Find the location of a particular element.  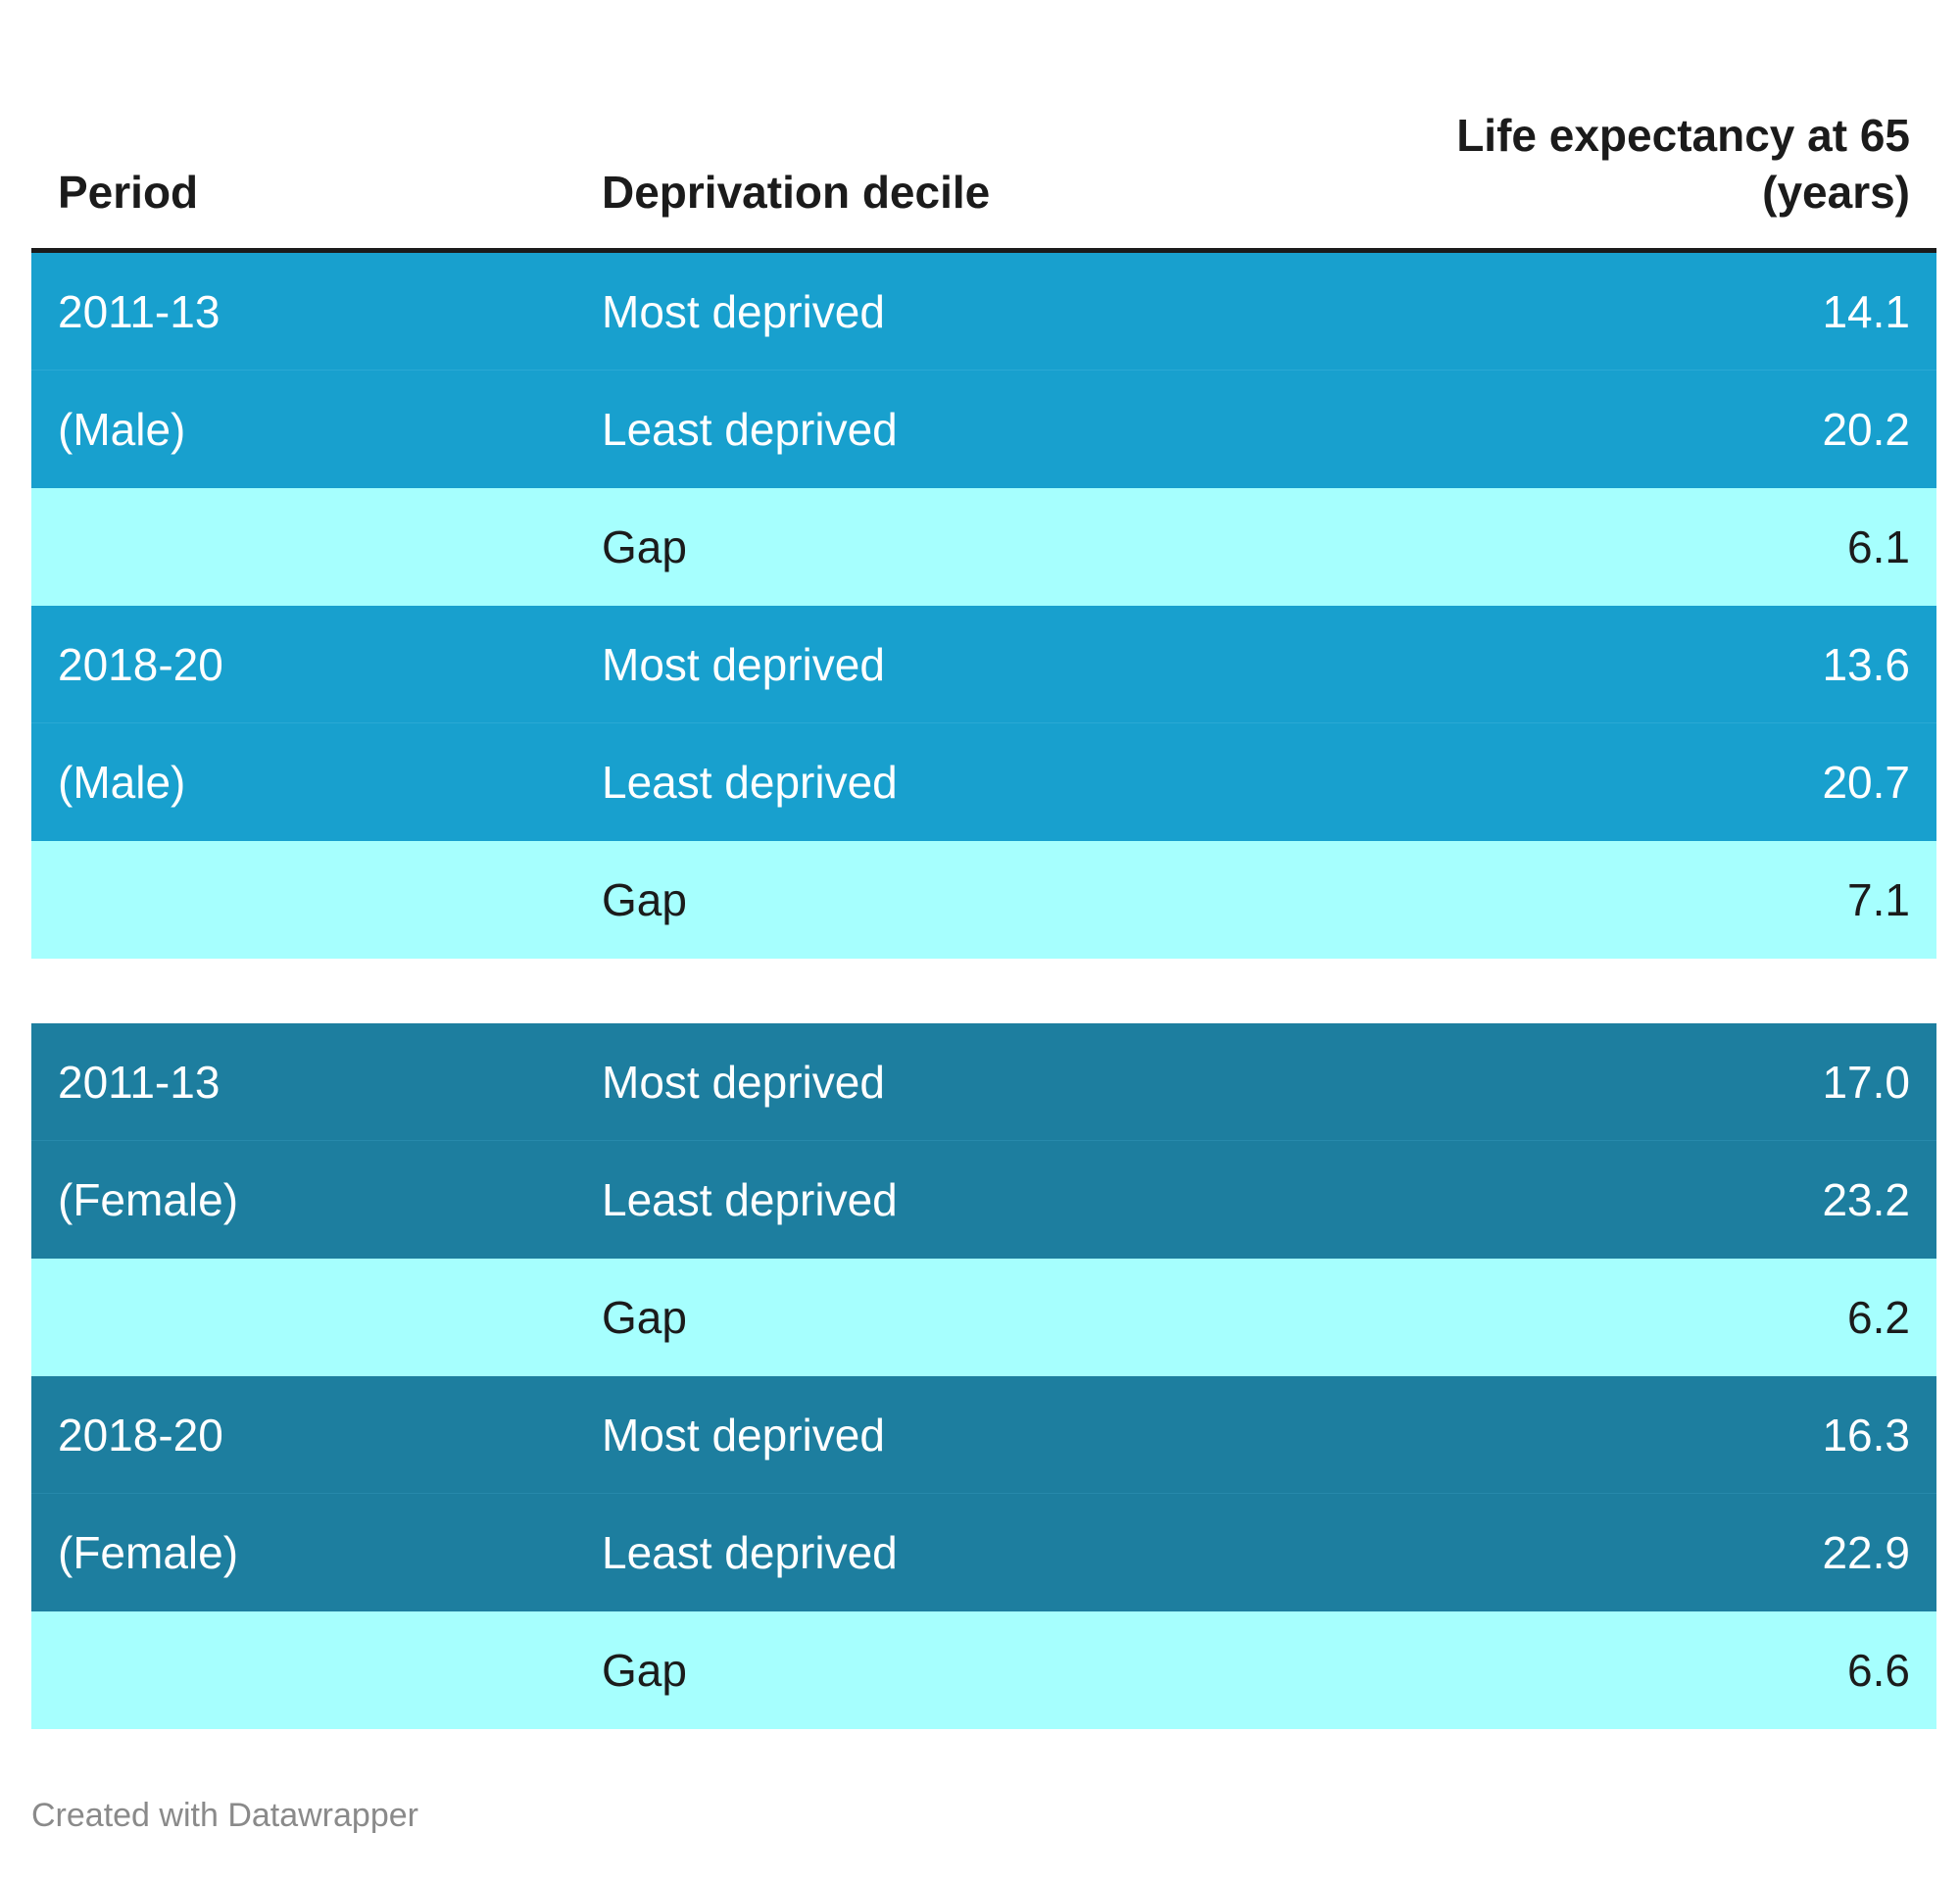

value-cell: 23.2 is located at coordinates (1866, 1199).